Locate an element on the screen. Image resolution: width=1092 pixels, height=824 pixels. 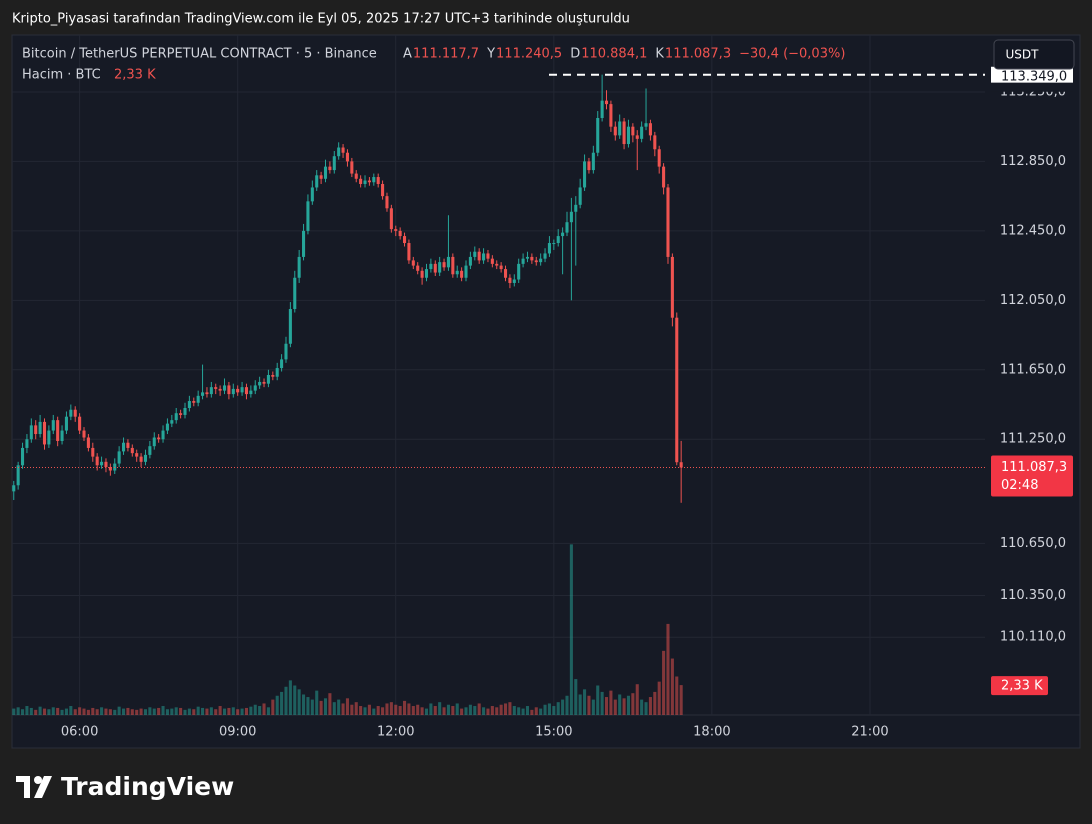
y-tick-label: 110.650,0 is located at coordinates (1033, 543).